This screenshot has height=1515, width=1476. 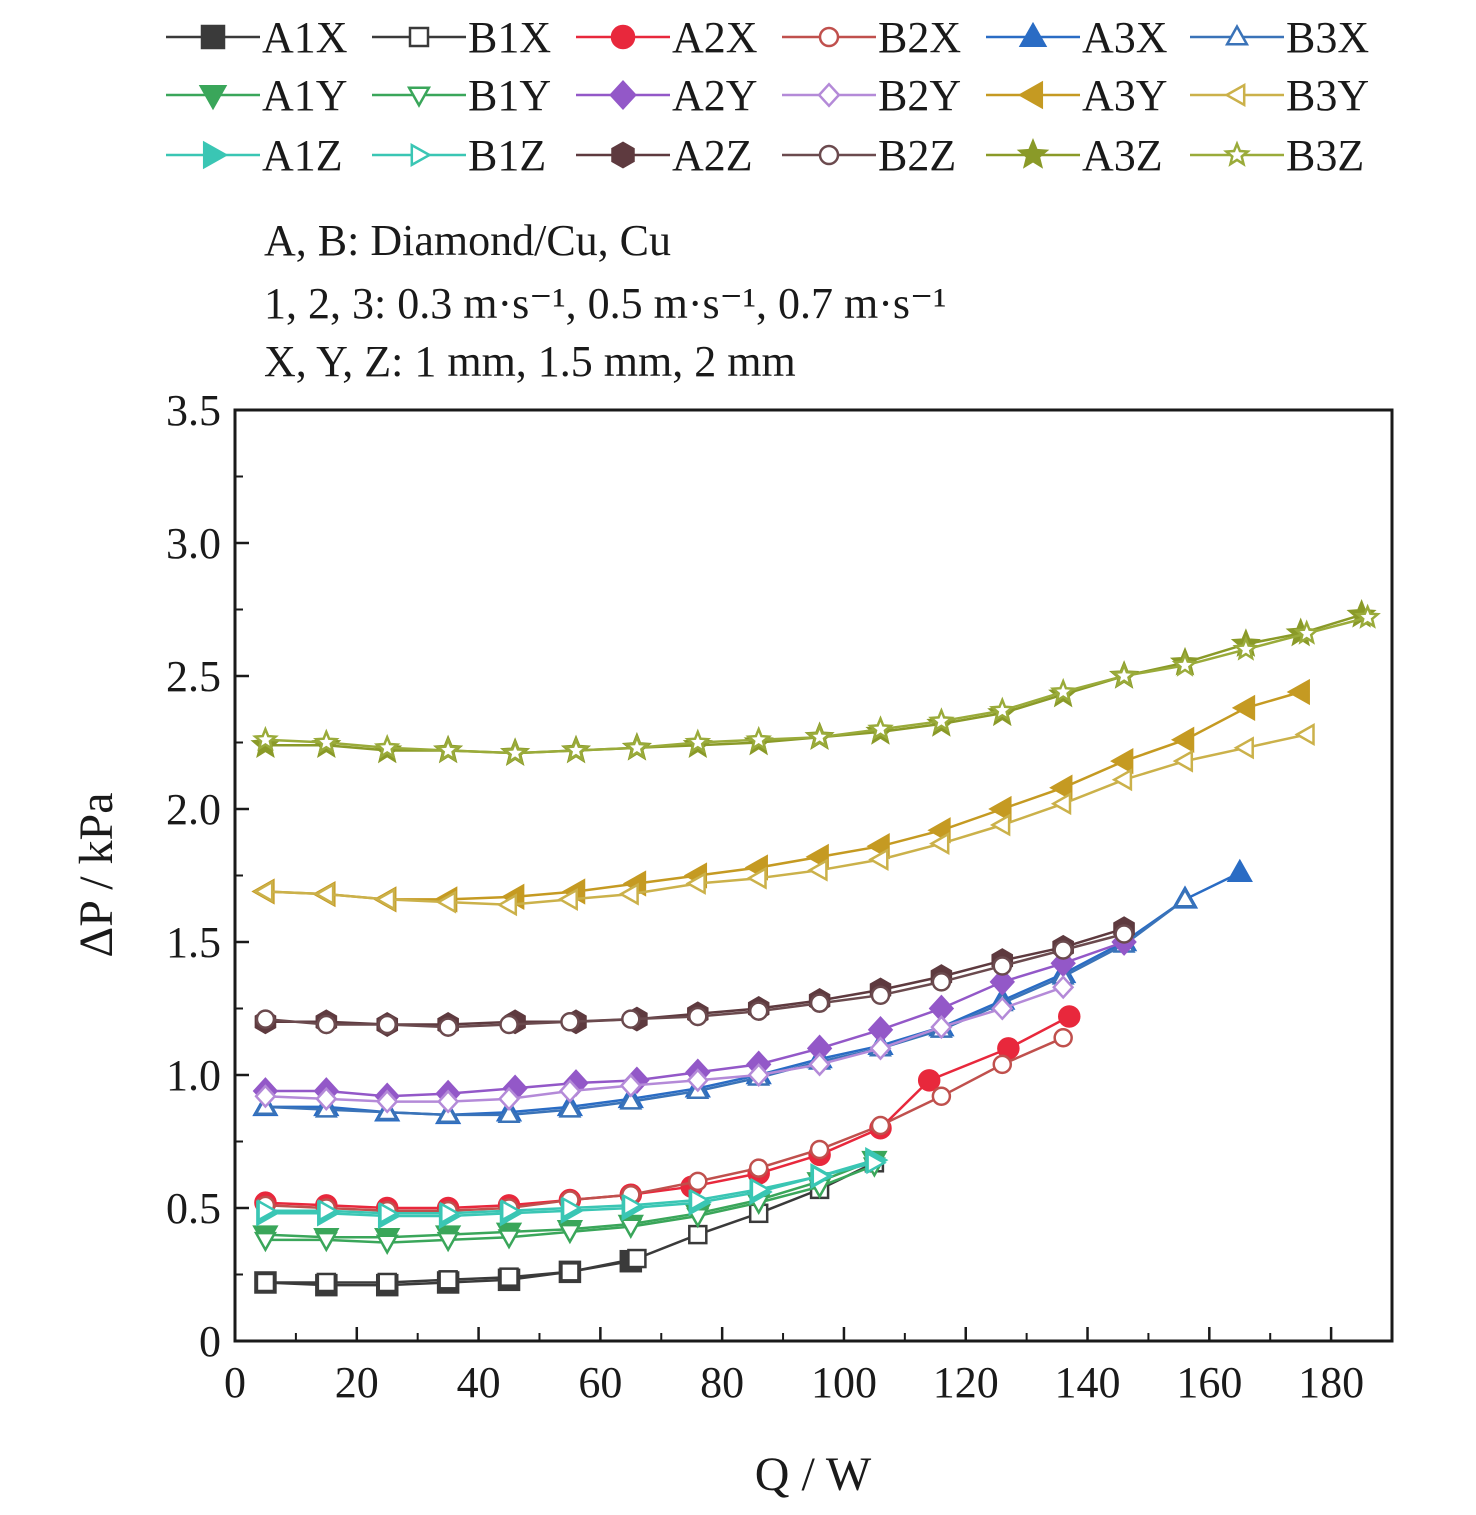 What do you see at coordinates (1277, 155) in the screenshot?
I see `legend-item-b3z: B3Z` at bounding box center [1277, 155].